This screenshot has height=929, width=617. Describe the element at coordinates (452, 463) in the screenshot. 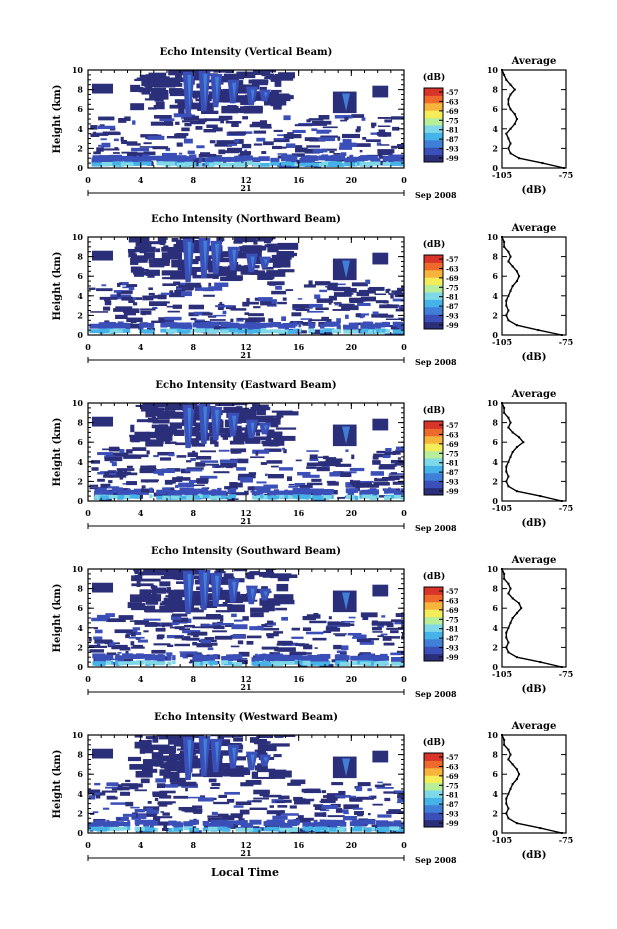

I see `colorbar-tick-label: -81` at that location.